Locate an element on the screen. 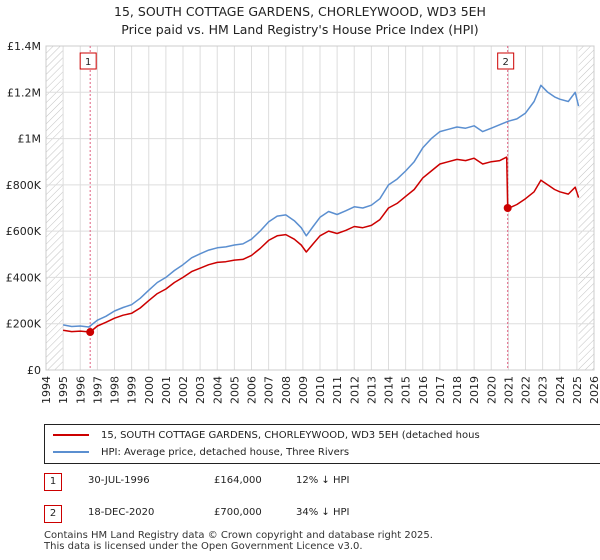  x-tick-label: 2006 is located at coordinates (252, 390).